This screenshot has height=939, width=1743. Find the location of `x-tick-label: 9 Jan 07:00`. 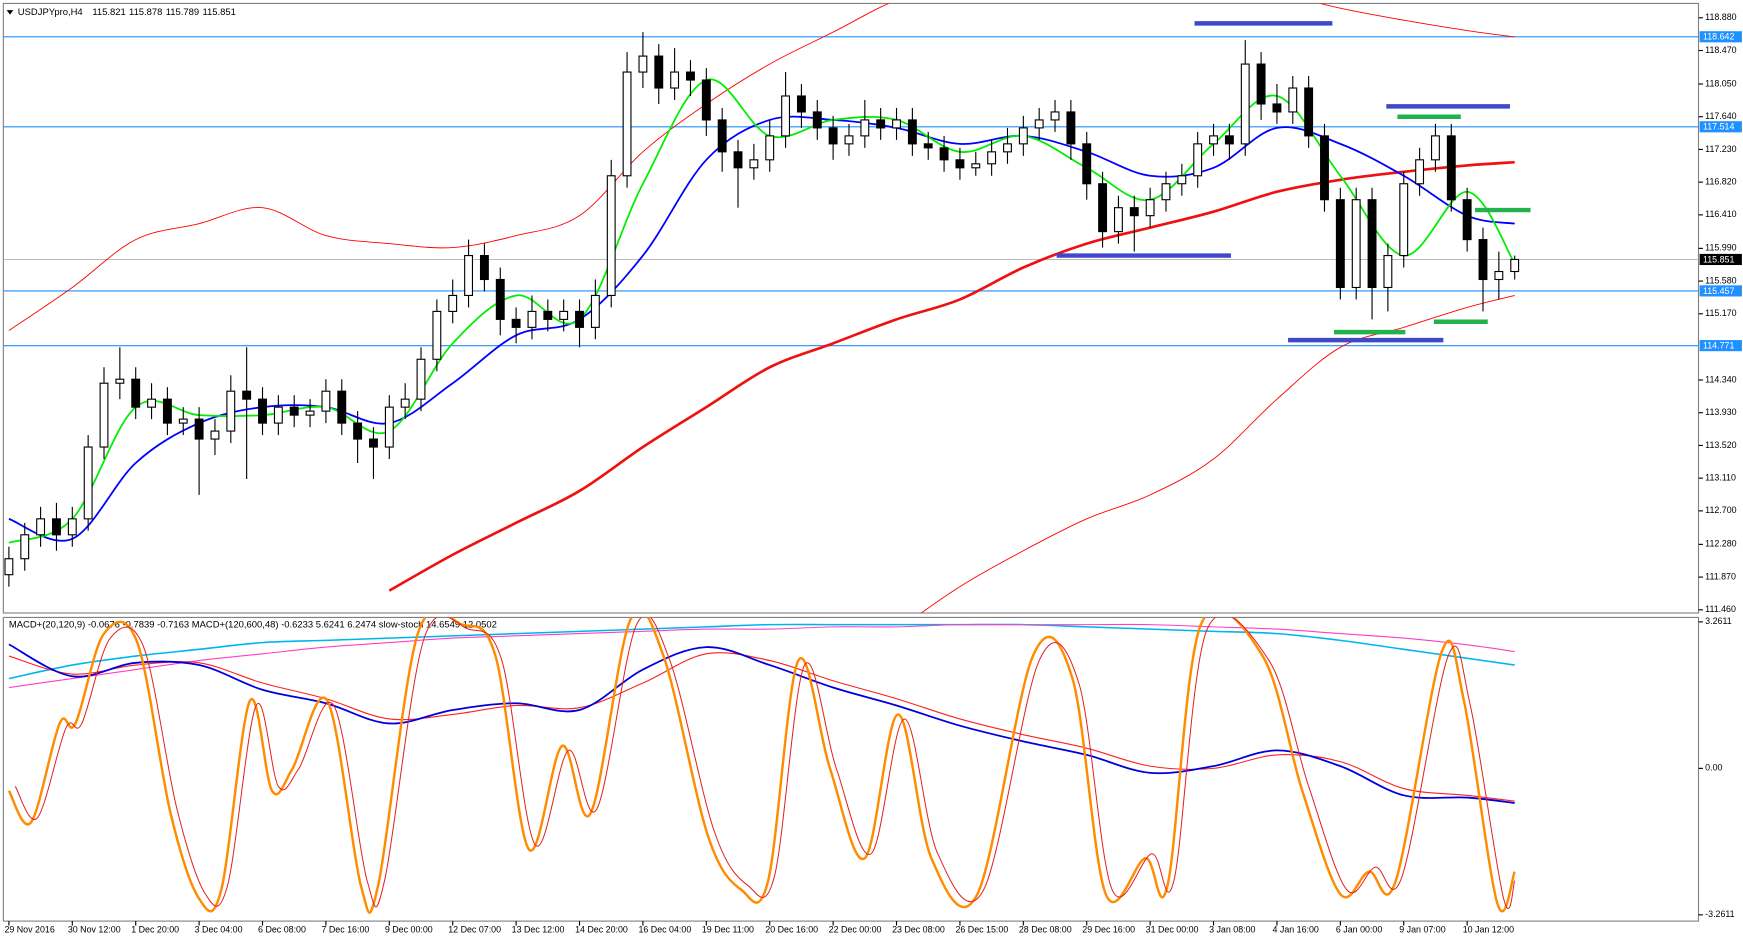

x-tick-label: 9 Jan 07:00 is located at coordinates (1422, 929).